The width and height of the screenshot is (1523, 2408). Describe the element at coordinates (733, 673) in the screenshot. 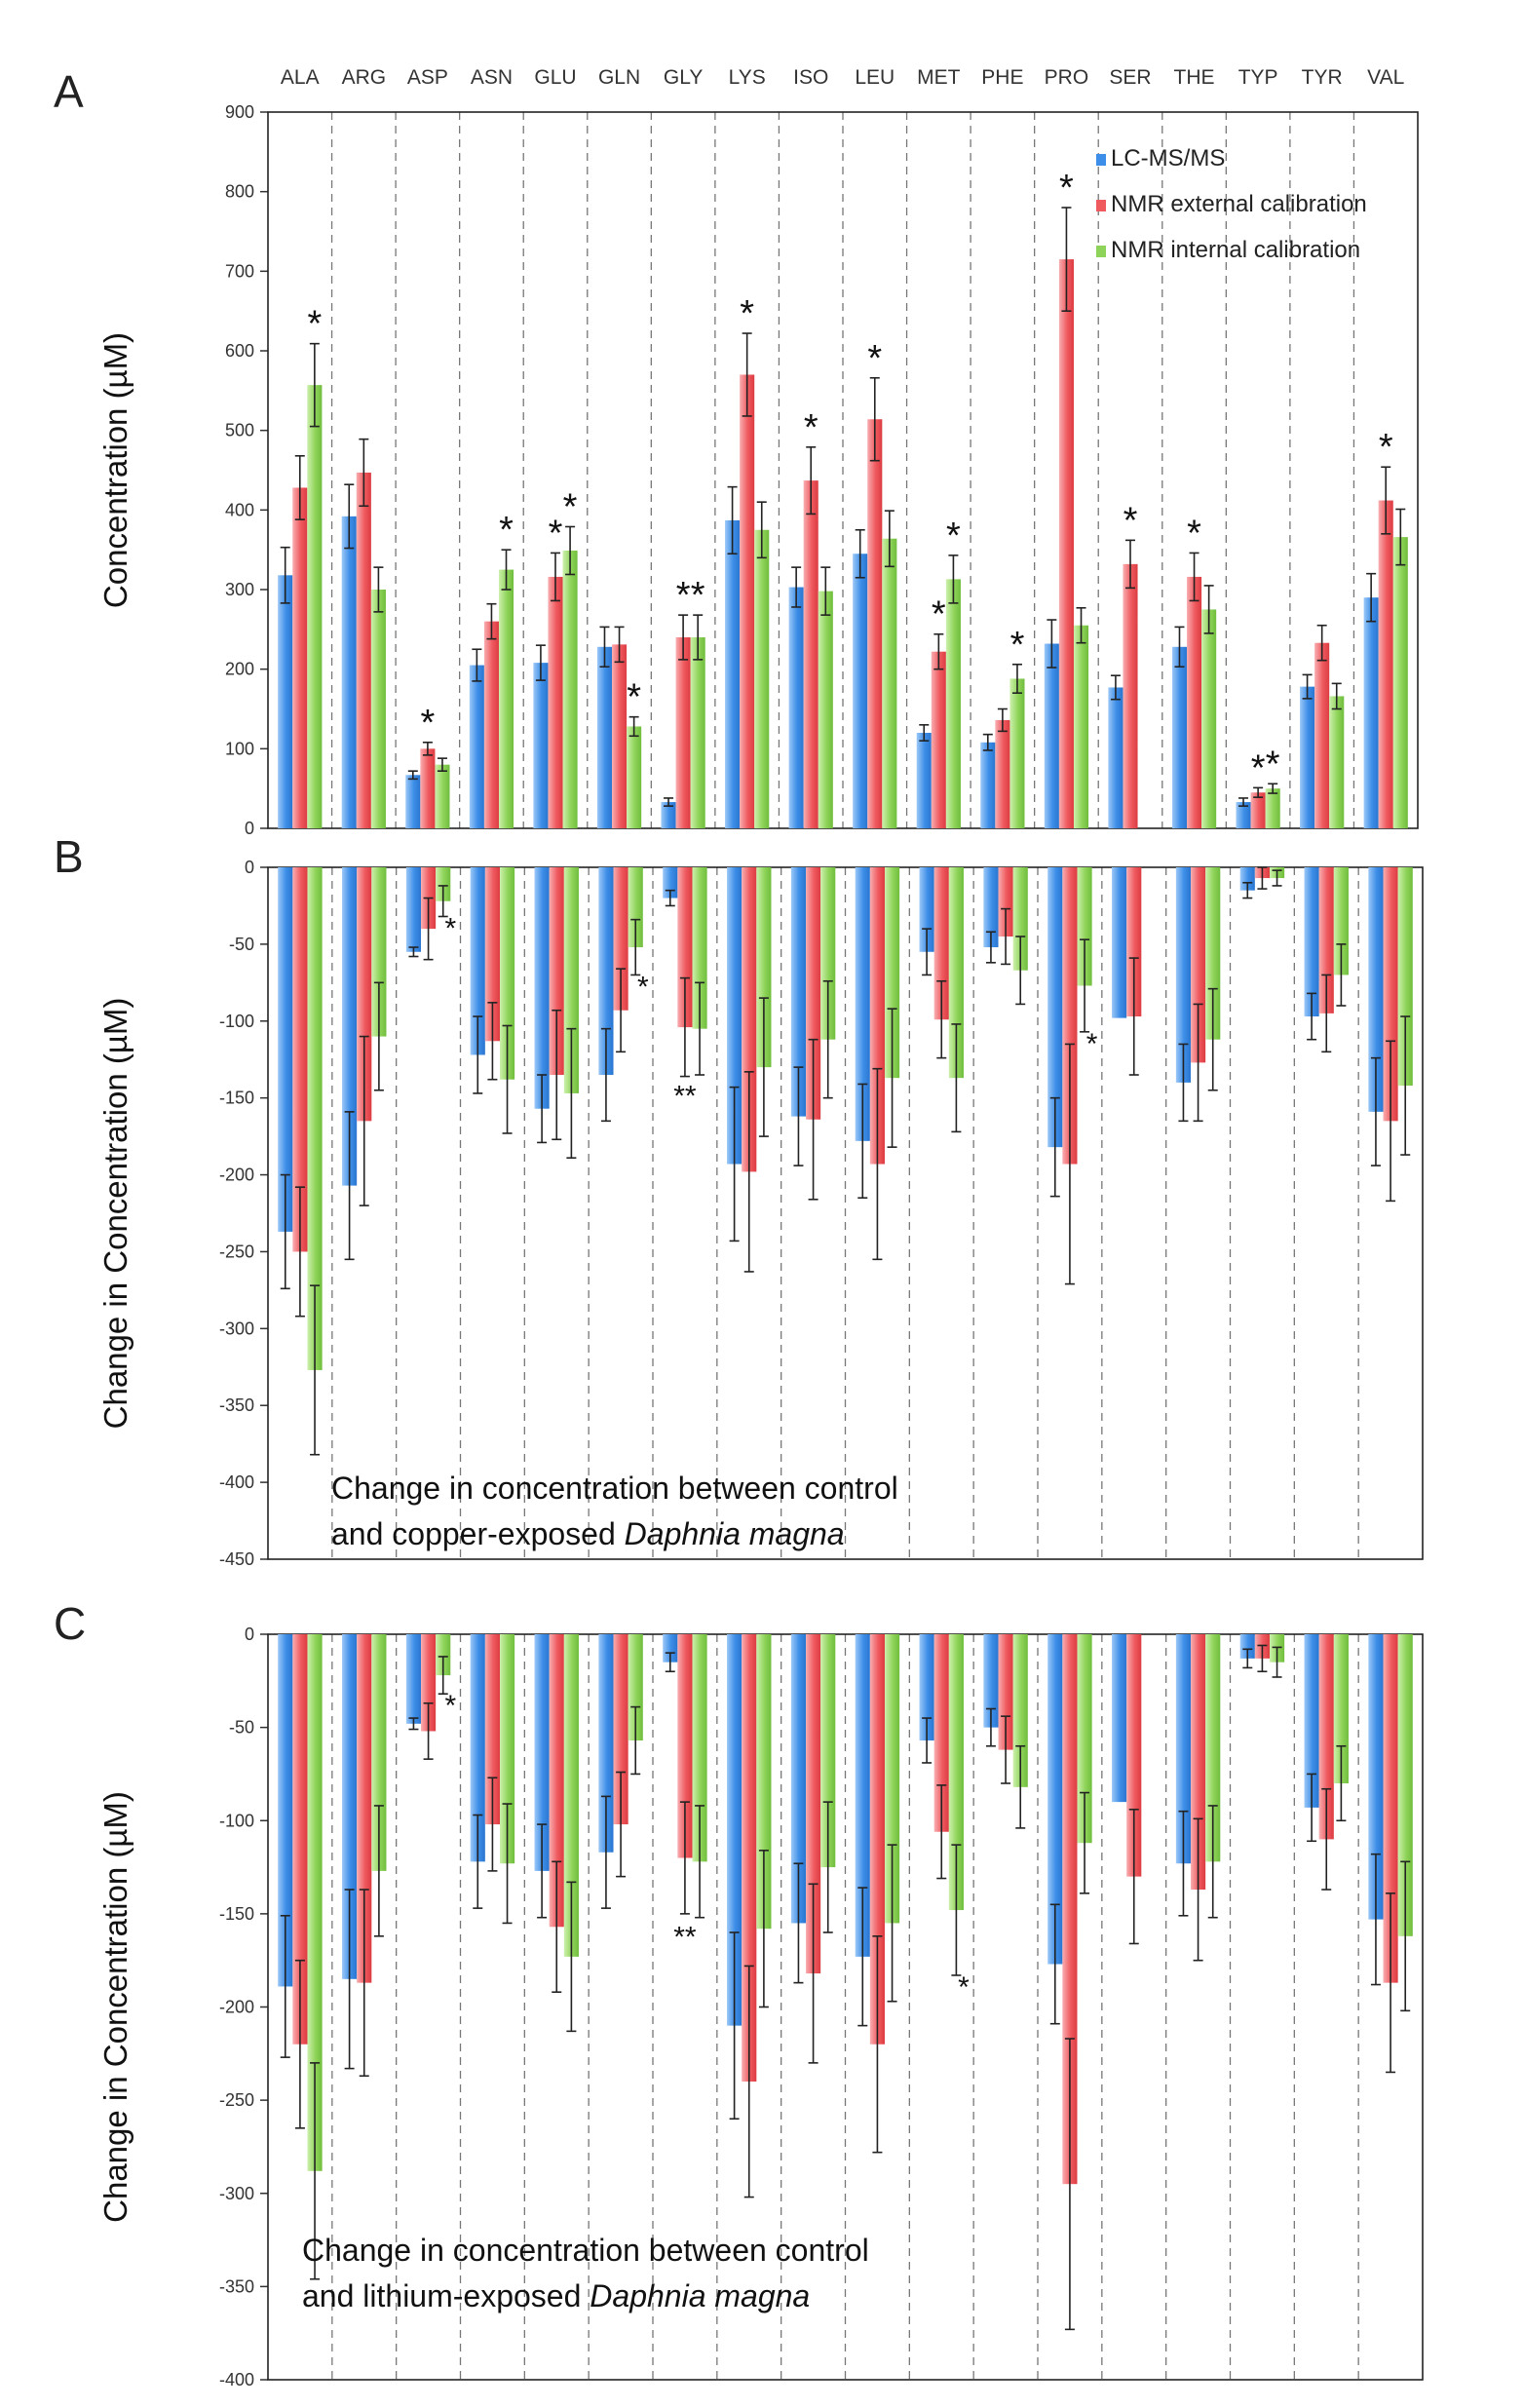

I see `bar-lcms-lys` at that location.